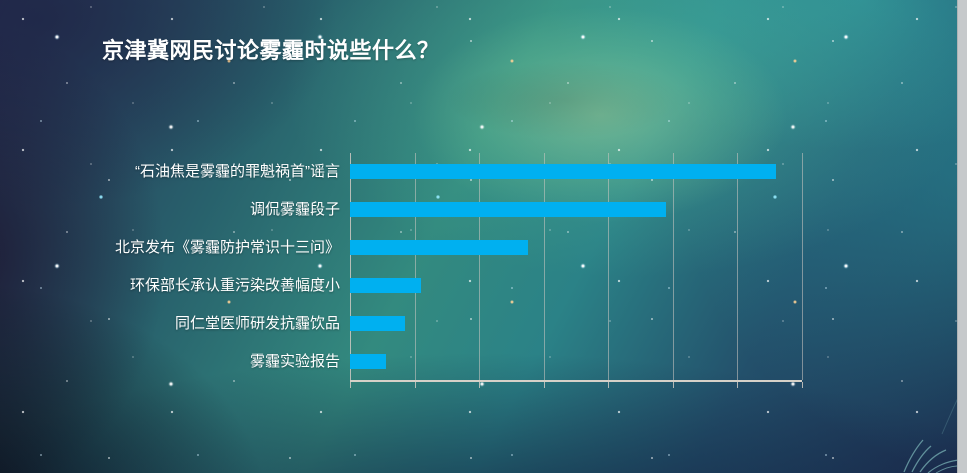  What do you see at coordinates (237, 172) in the screenshot?
I see `category-label: “石油焦是雾霾的罪魁祸首”谣言` at bounding box center [237, 172].